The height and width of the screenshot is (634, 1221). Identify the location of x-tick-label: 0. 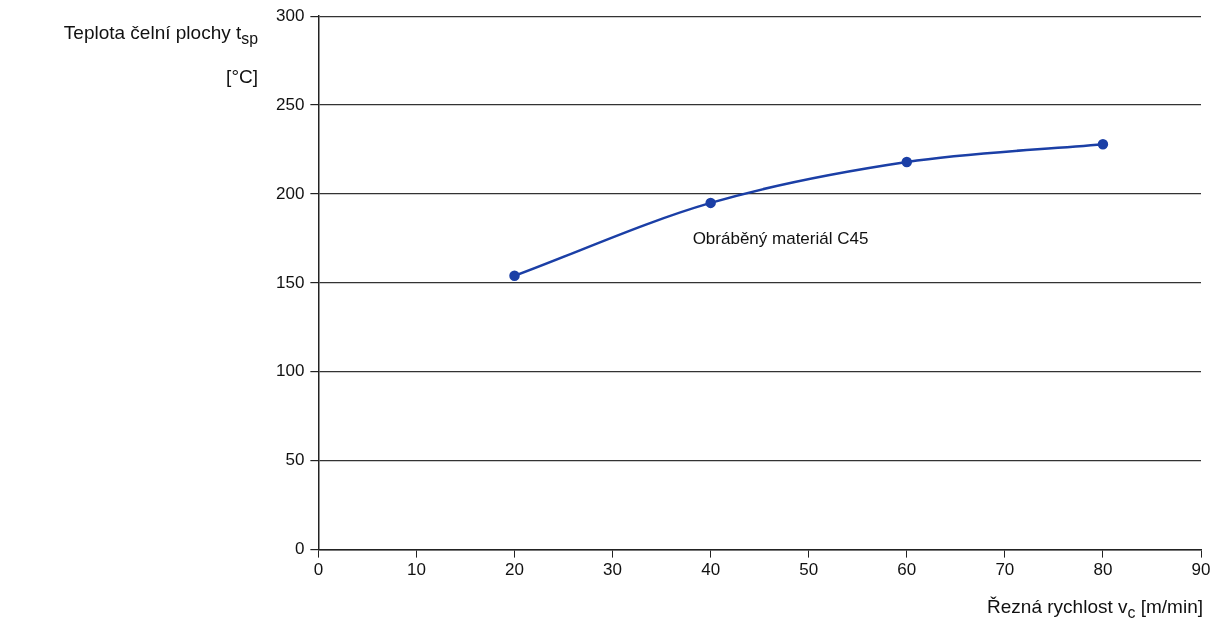
(318, 570).